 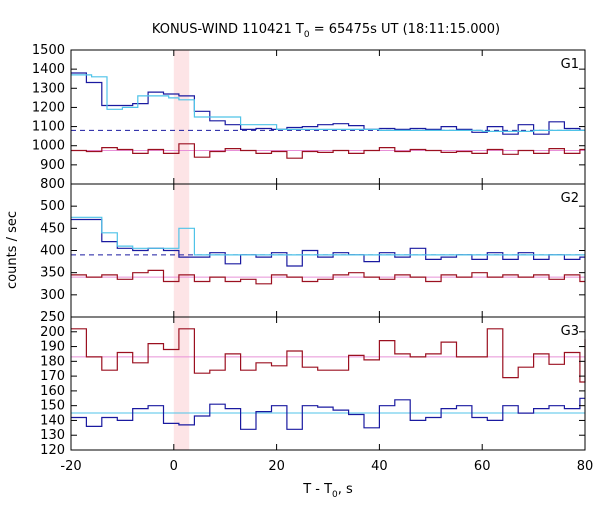 What do you see at coordinates (52, 184) in the screenshot?
I see `y-tick-label: 800` at bounding box center [52, 184].